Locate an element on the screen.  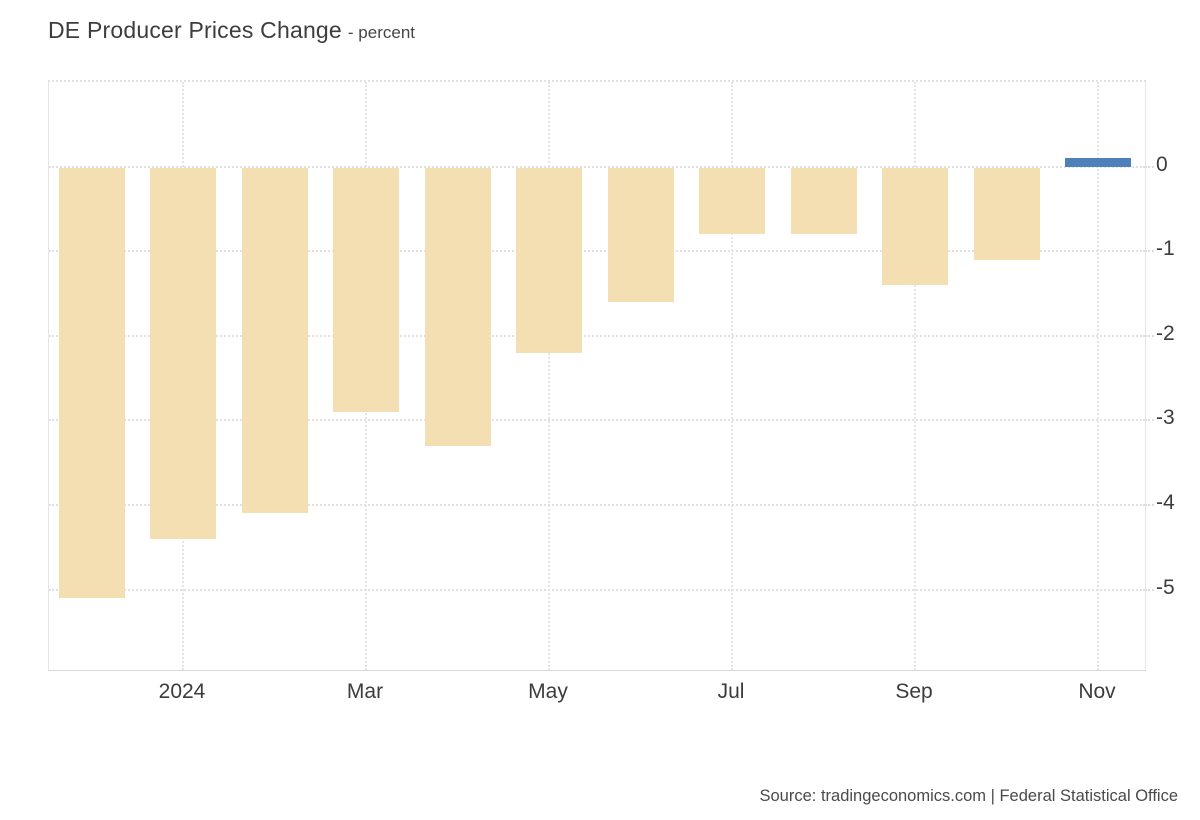
x-tick-label: 2024 is located at coordinates (182, 691).